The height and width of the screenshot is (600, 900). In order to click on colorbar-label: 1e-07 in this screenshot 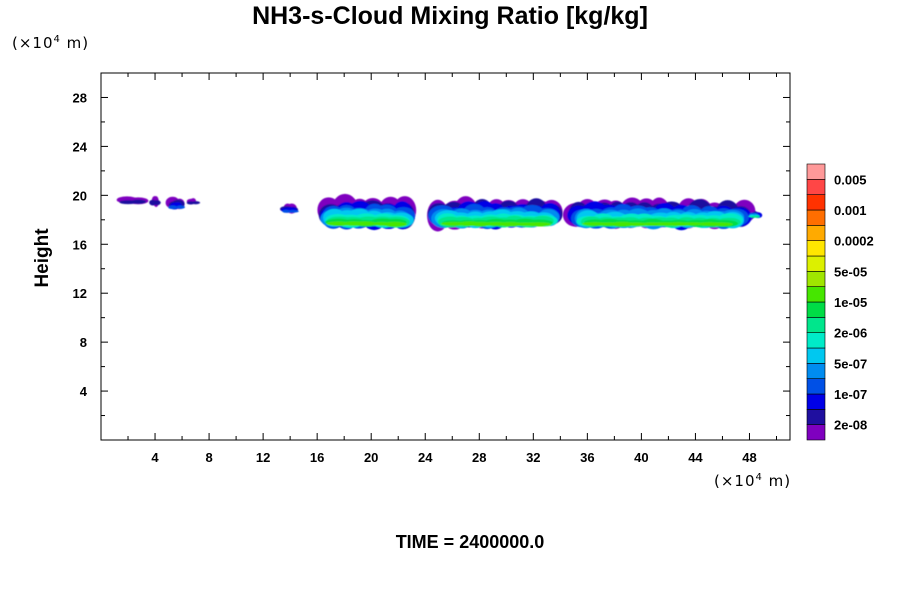, I will do `click(850, 394)`.